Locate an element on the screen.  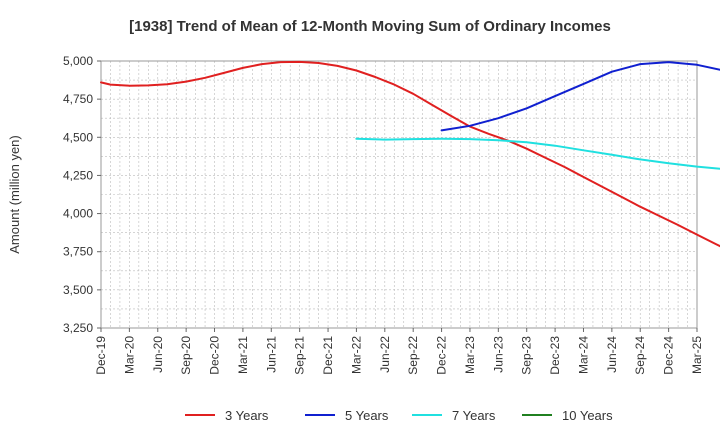
legend-label: 7 Years is located at coordinates (474, 415).